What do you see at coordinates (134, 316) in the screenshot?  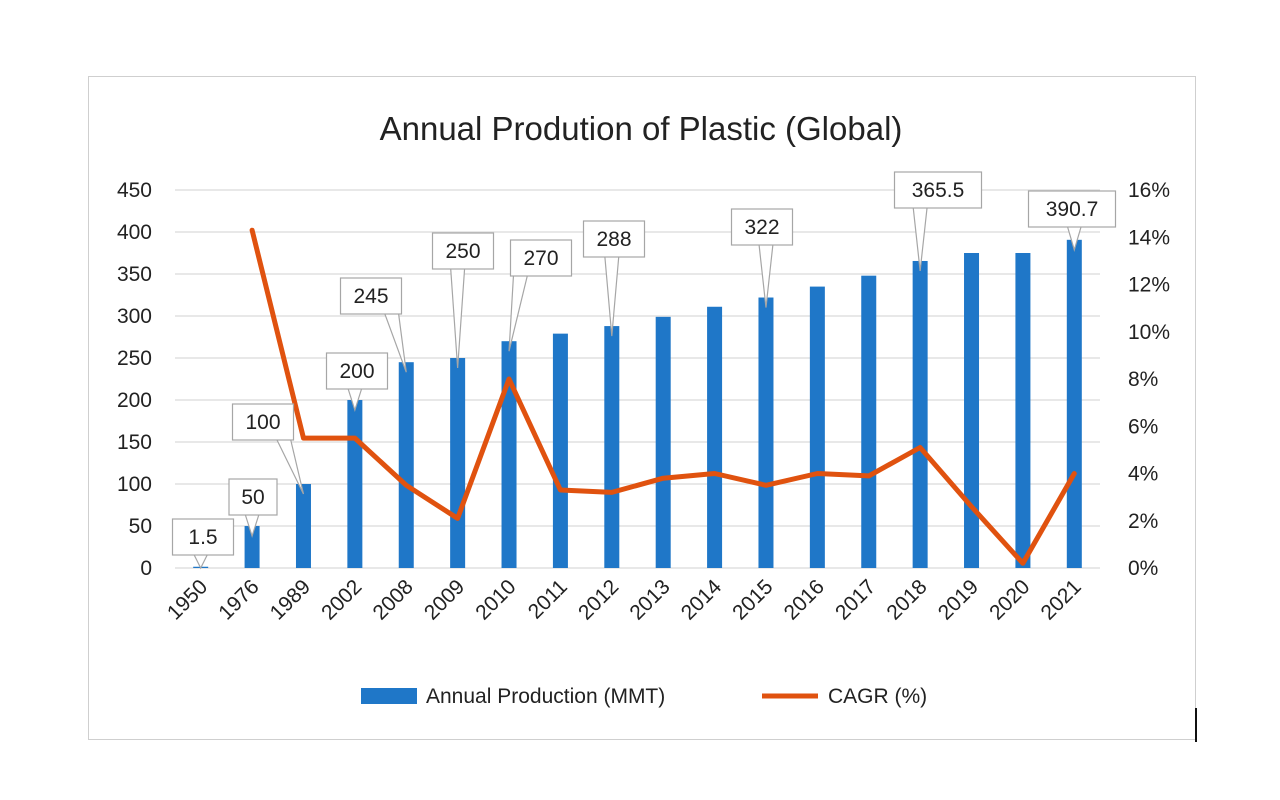 I see `left-tick-label: 300` at bounding box center [134, 316].